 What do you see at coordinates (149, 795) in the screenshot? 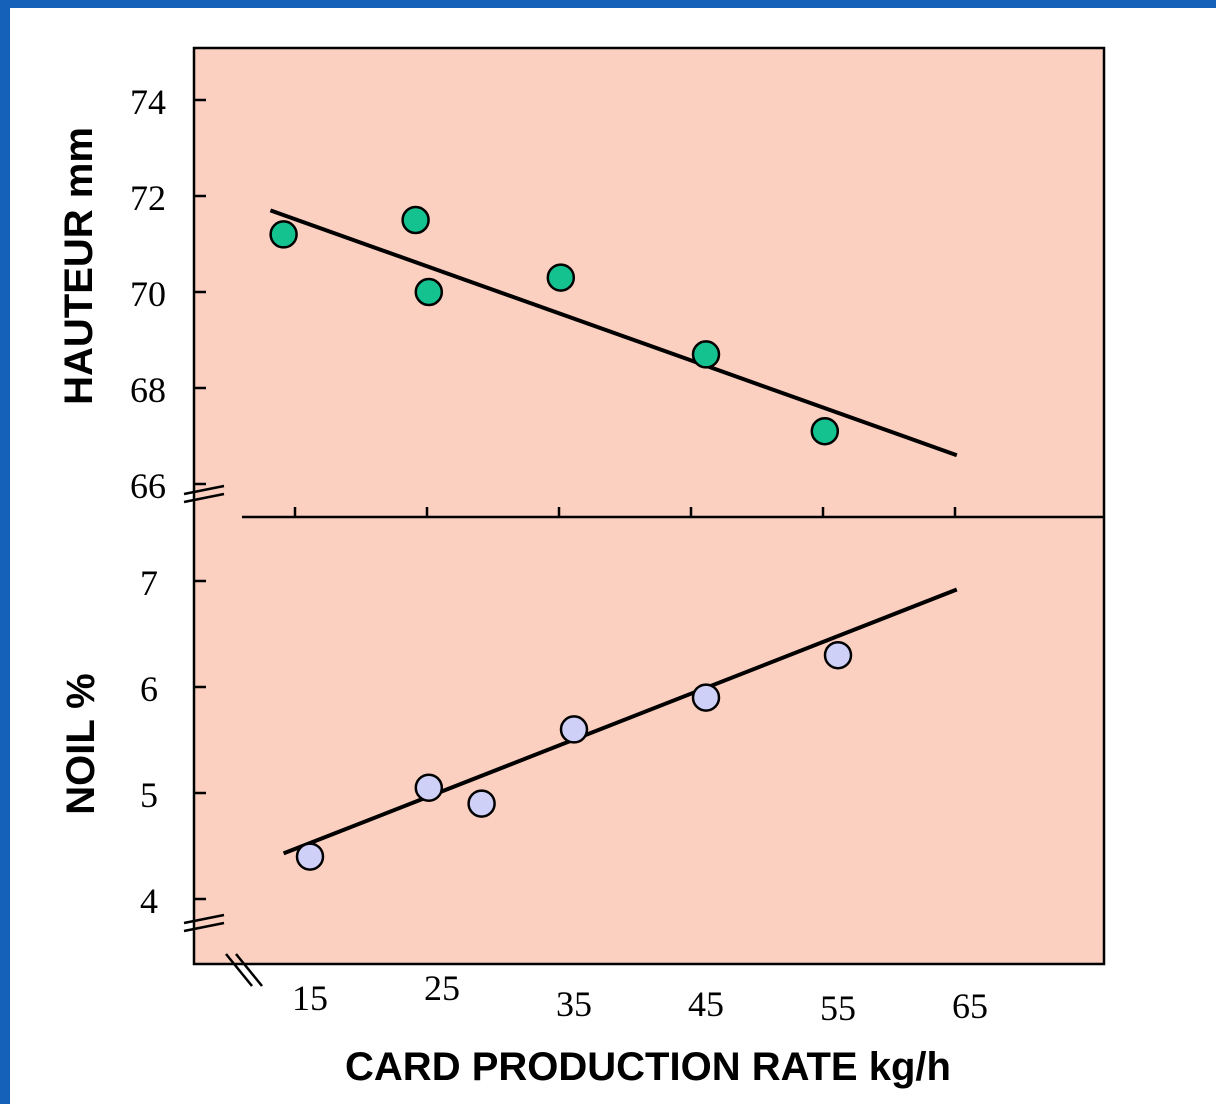
I see `bottom-y-tick-label-5: 5` at bounding box center [149, 795].